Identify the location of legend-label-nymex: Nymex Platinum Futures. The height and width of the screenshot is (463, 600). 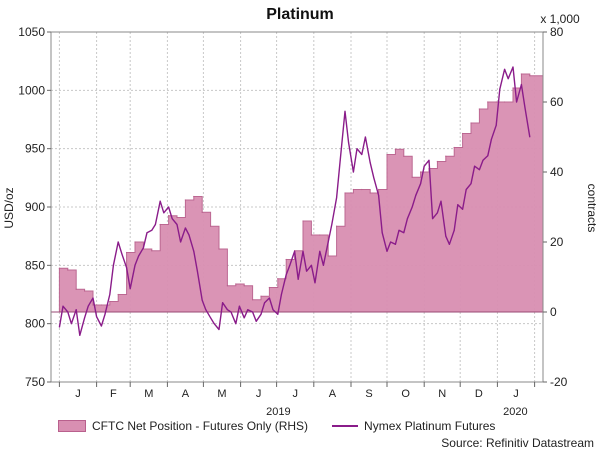
(430, 426).